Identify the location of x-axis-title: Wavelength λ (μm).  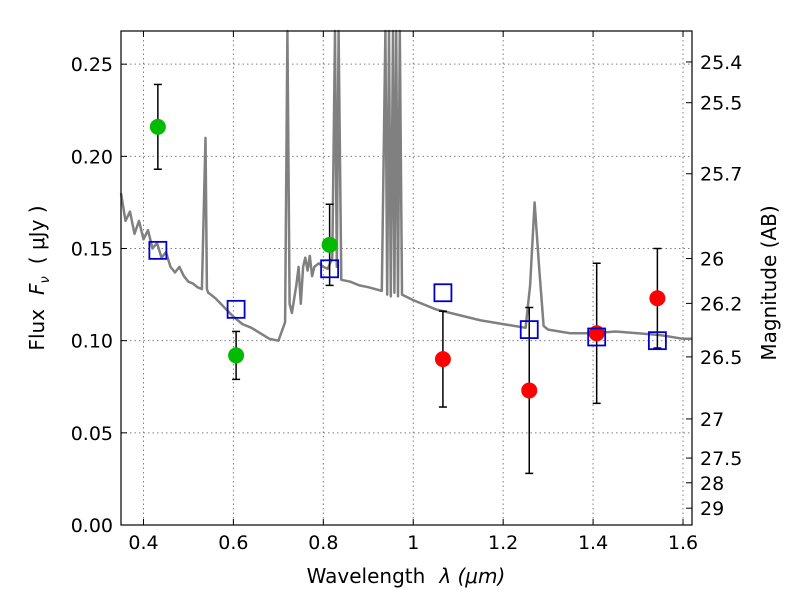
(406, 576).